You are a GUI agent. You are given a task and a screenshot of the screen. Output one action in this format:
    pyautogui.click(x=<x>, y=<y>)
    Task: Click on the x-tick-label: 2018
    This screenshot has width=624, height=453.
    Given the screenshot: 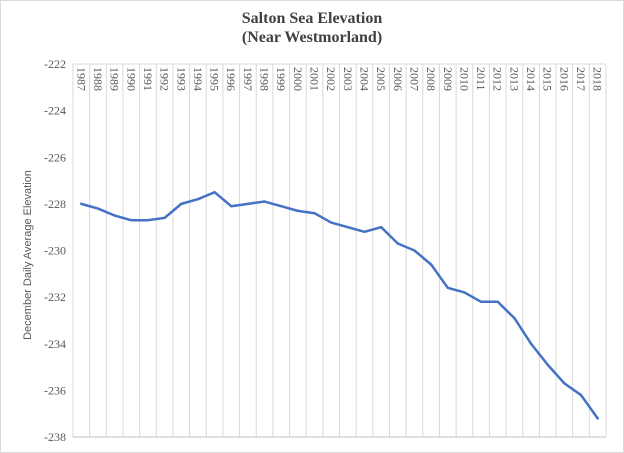 What is the action you would take?
    pyautogui.click(x=598, y=79)
    